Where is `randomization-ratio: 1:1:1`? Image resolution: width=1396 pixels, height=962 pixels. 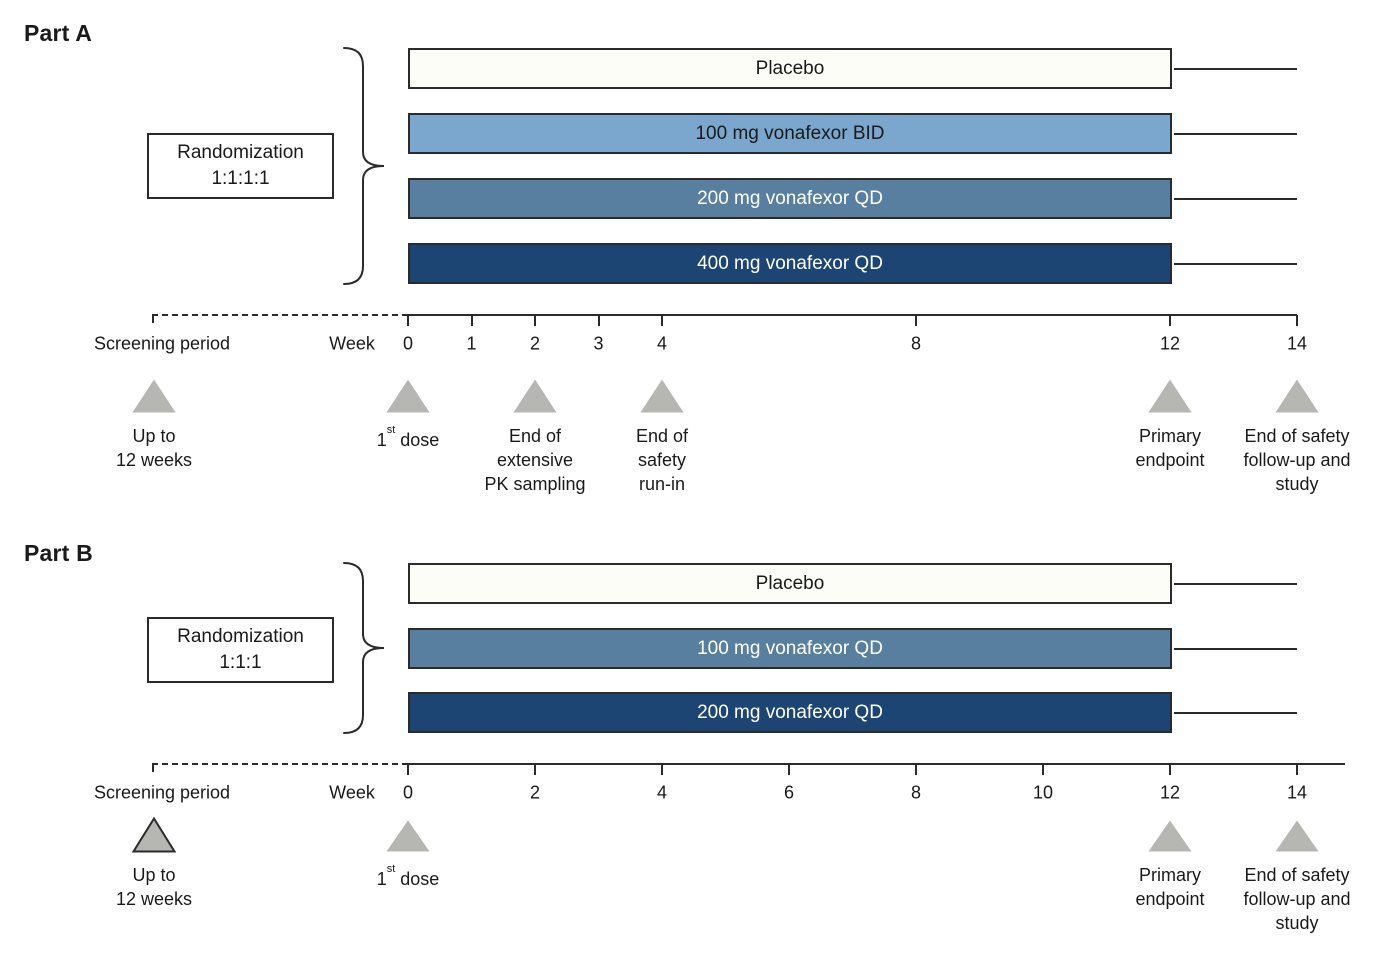 randomization-ratio: 1:1:1 is located at coordinates (240, 662).